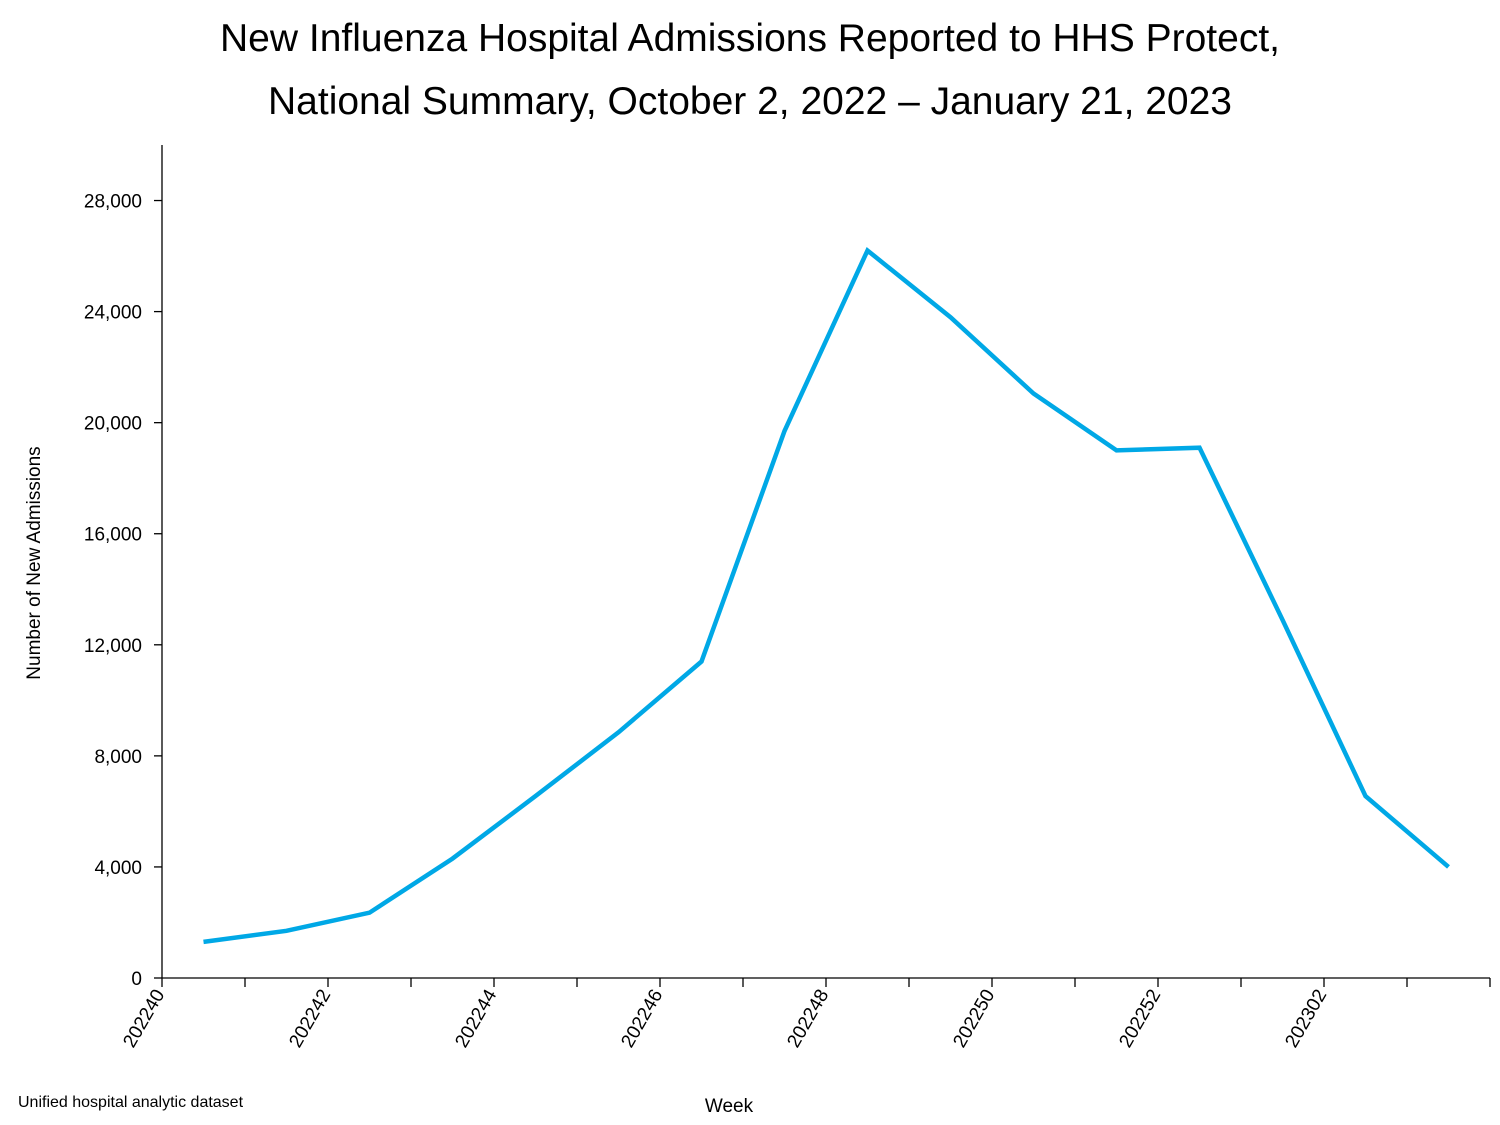  Describe the element at coordinates (113, 202) in the screenshot. I see `y-tick-label: 28,000` at that location.